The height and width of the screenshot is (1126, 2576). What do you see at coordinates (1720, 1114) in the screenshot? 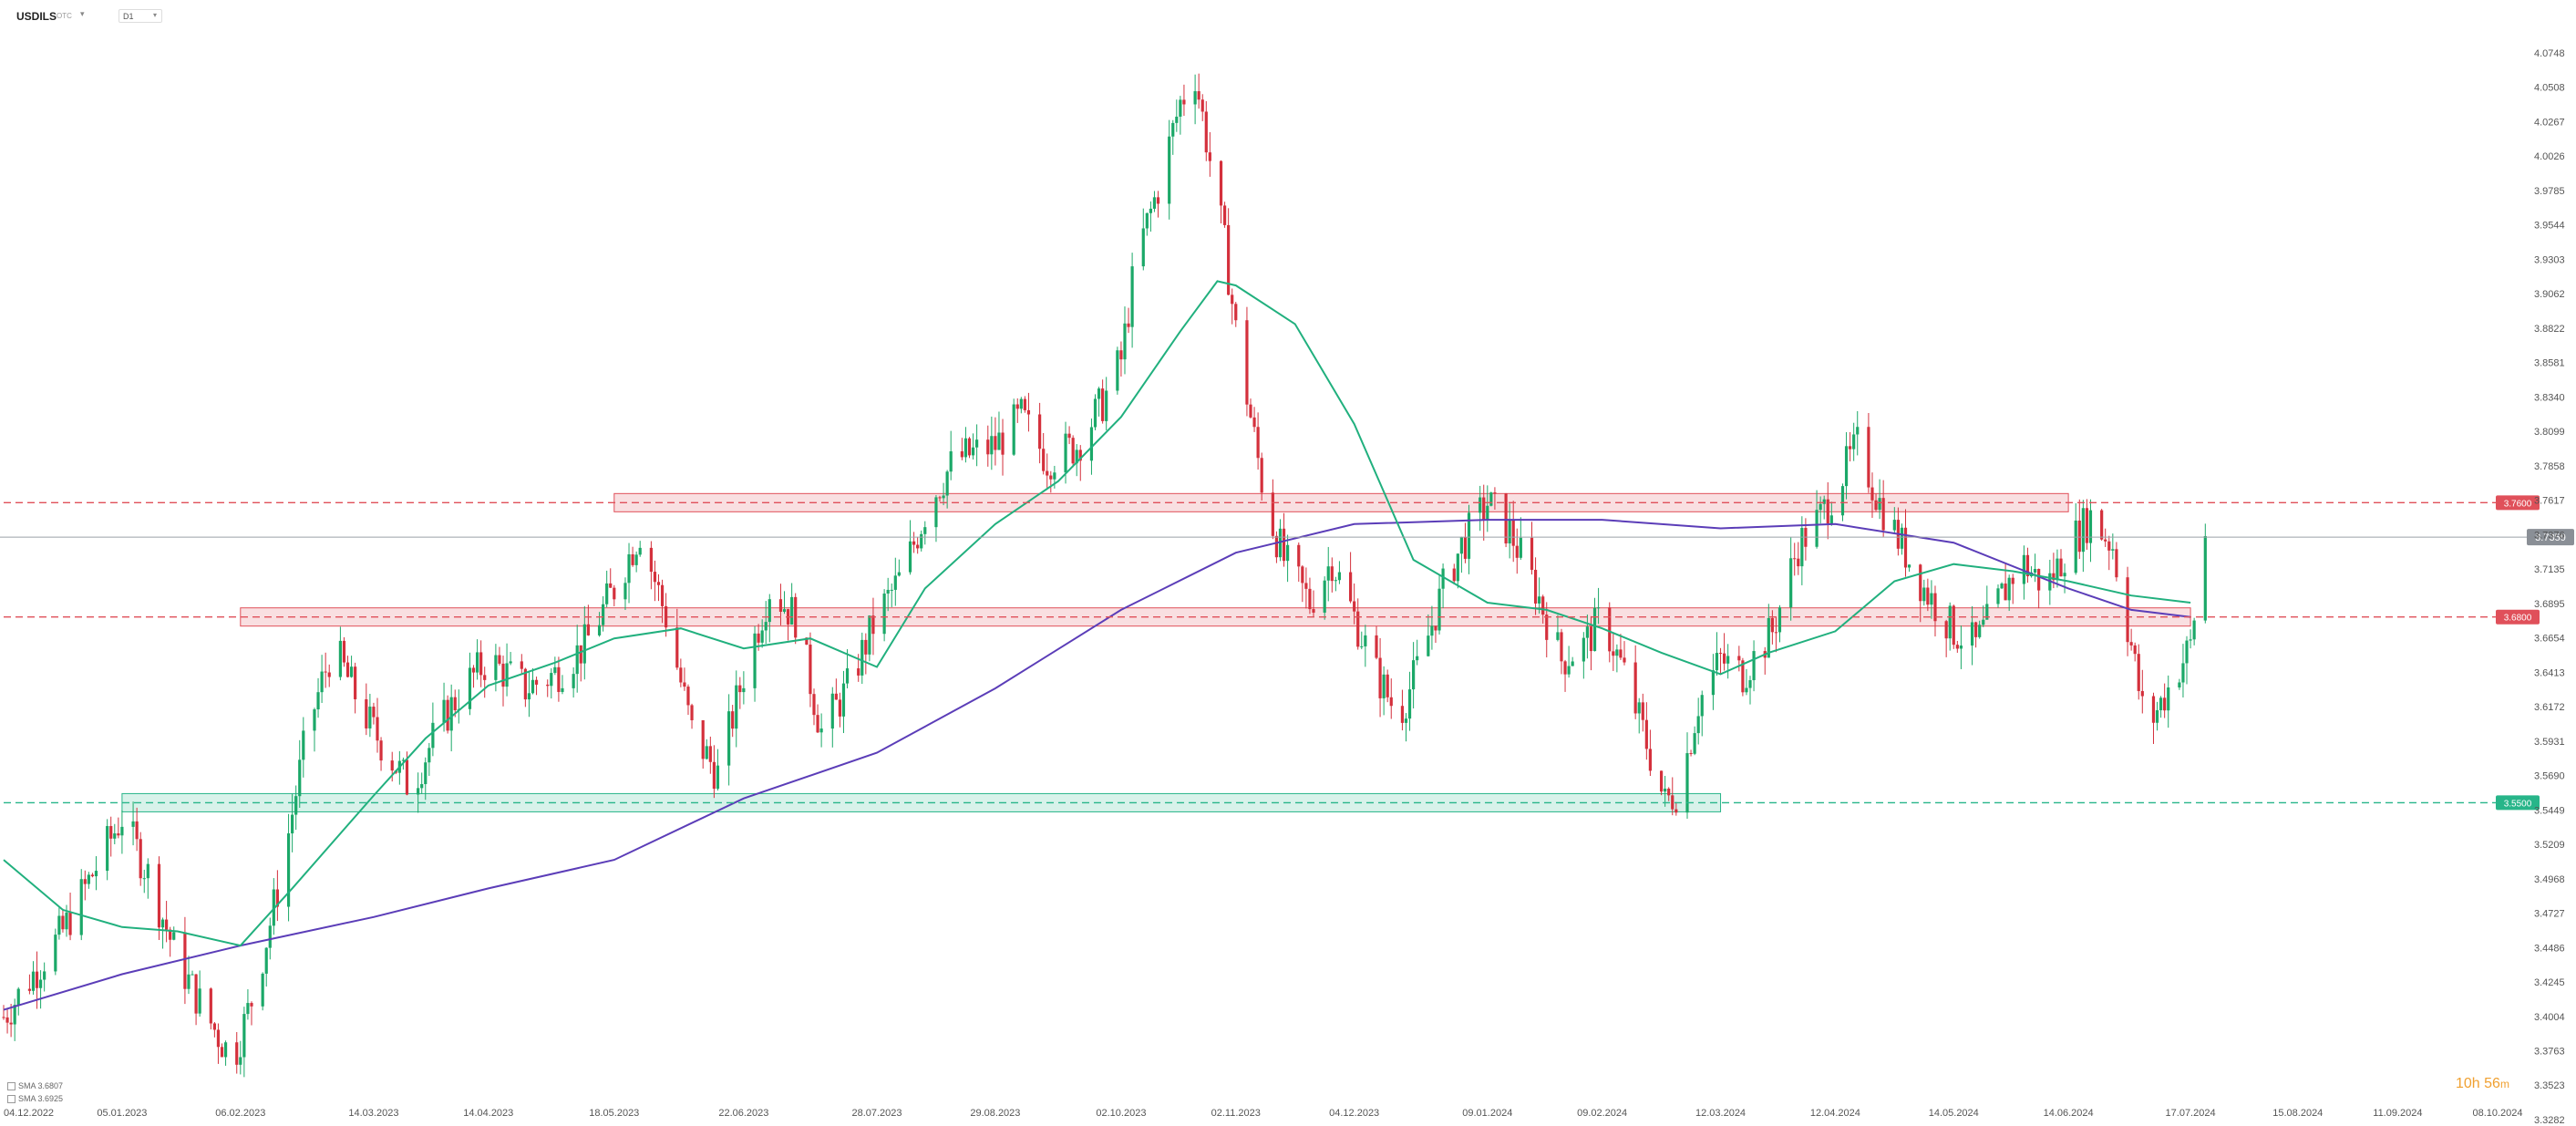
I see `x-tick-label: 12.03.2024` at bounding box center [1720, 1114].